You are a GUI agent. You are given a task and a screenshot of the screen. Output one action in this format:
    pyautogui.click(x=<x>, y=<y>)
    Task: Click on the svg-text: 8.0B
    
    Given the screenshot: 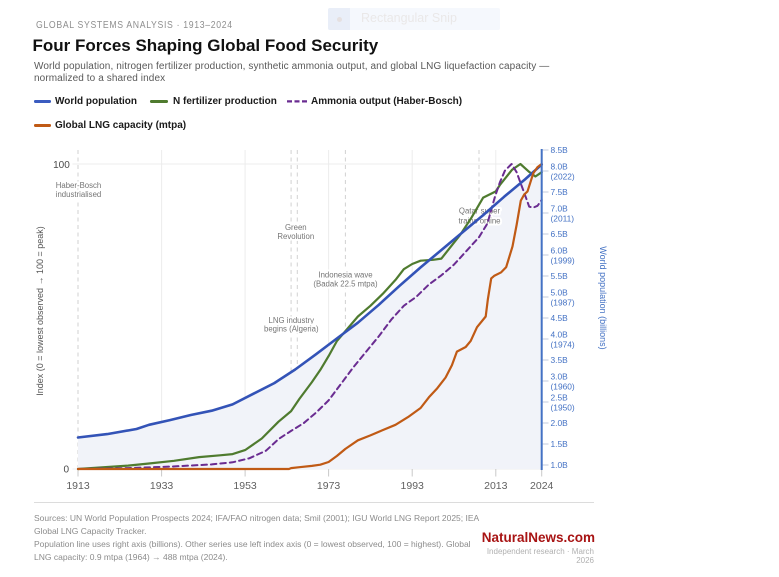 What is the action you would take?
    pyautogui.click(x=560, y=166)
    